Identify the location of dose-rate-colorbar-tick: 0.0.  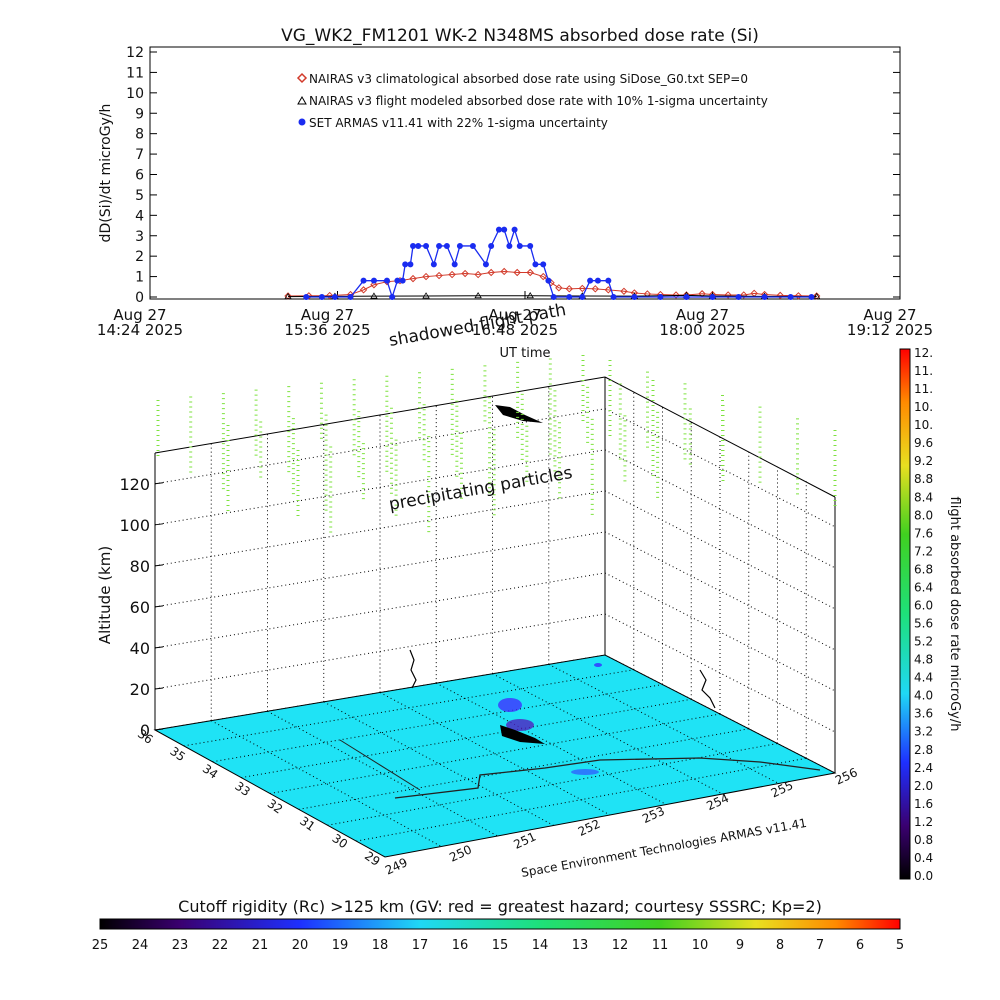
(923, 876).